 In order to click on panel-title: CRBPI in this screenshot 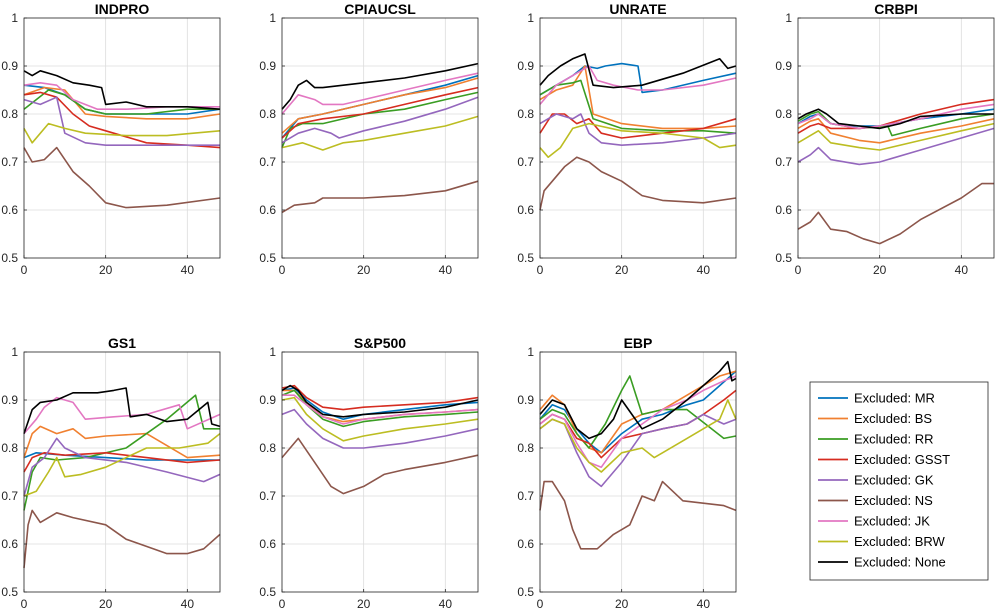, I will do `click(896, 9)`.